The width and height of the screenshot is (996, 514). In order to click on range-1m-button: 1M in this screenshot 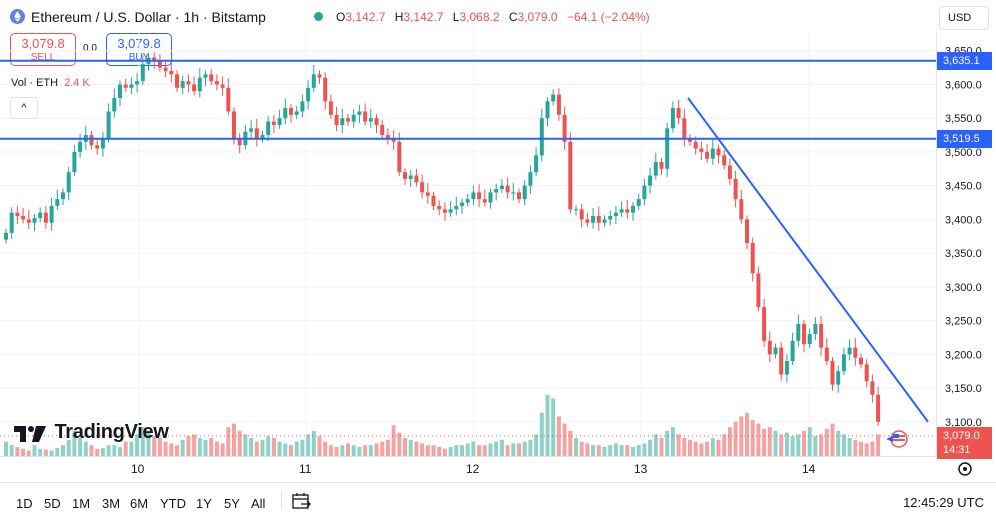, I will do `click(81, 503)`.